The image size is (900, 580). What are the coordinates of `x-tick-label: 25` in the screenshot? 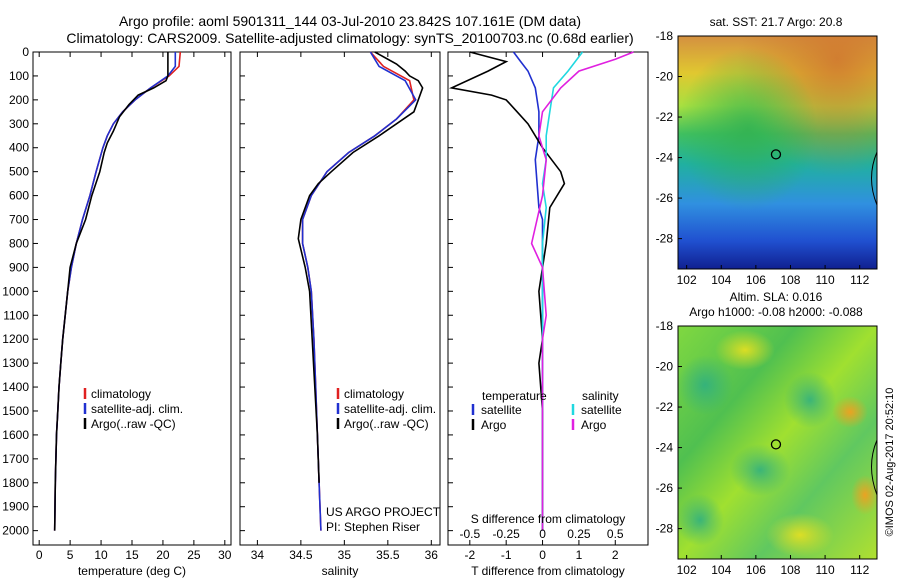 It's located at (194, 555).